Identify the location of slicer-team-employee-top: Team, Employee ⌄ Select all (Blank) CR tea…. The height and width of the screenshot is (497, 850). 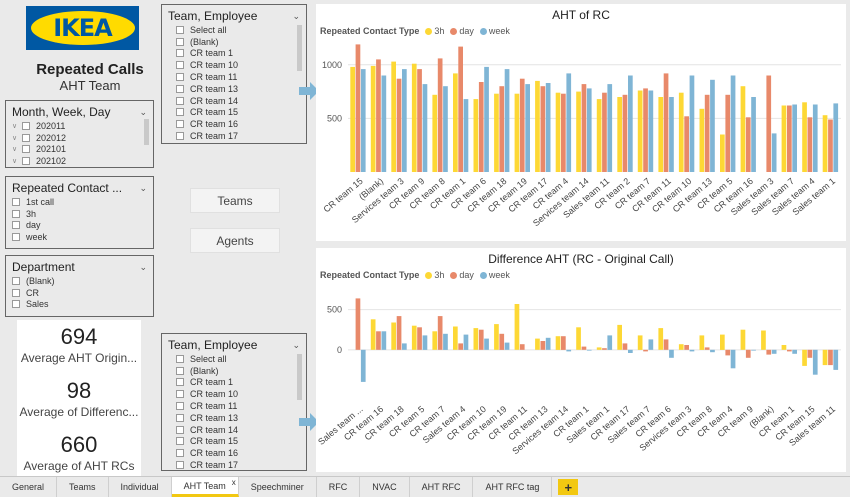
(234, 74).